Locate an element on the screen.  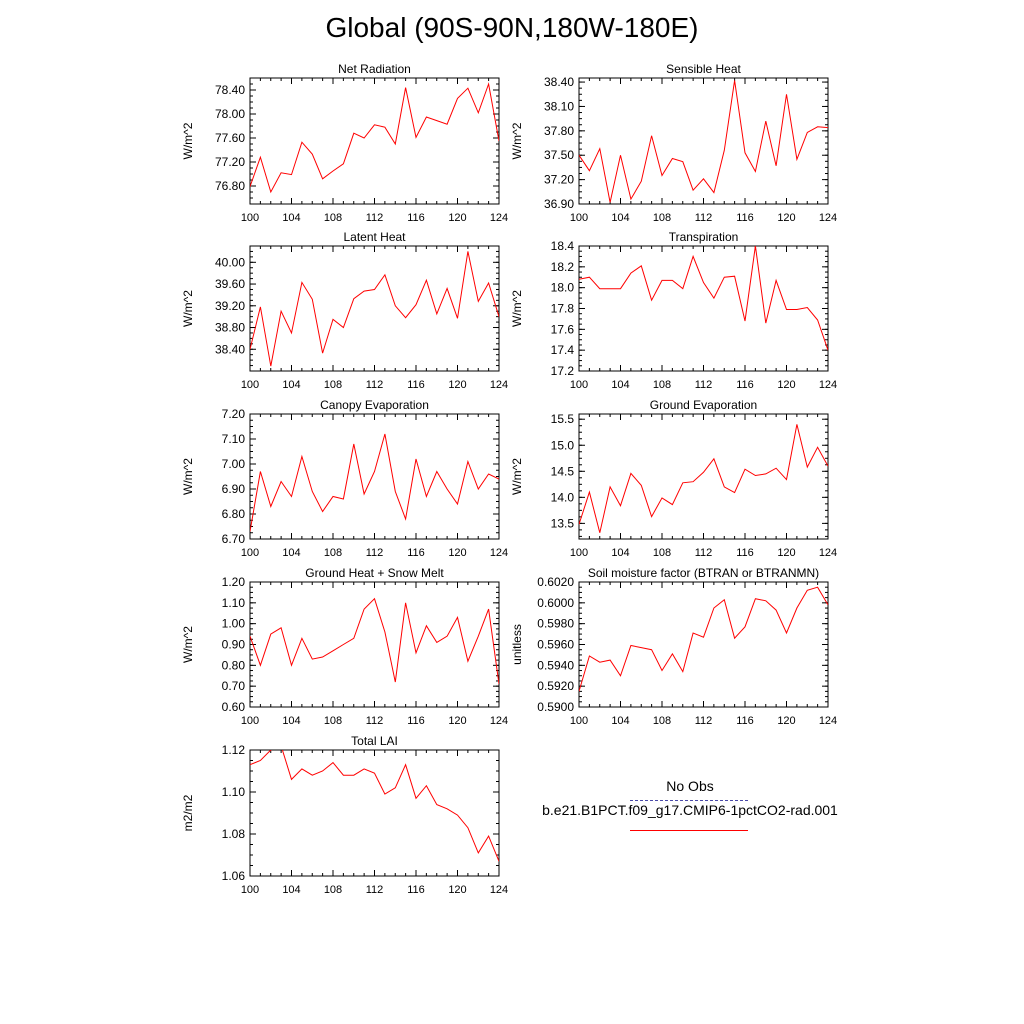
panel-title: Soil moisture factor (BTRAN or BTRANMN) is located at coordinates (703, 573).